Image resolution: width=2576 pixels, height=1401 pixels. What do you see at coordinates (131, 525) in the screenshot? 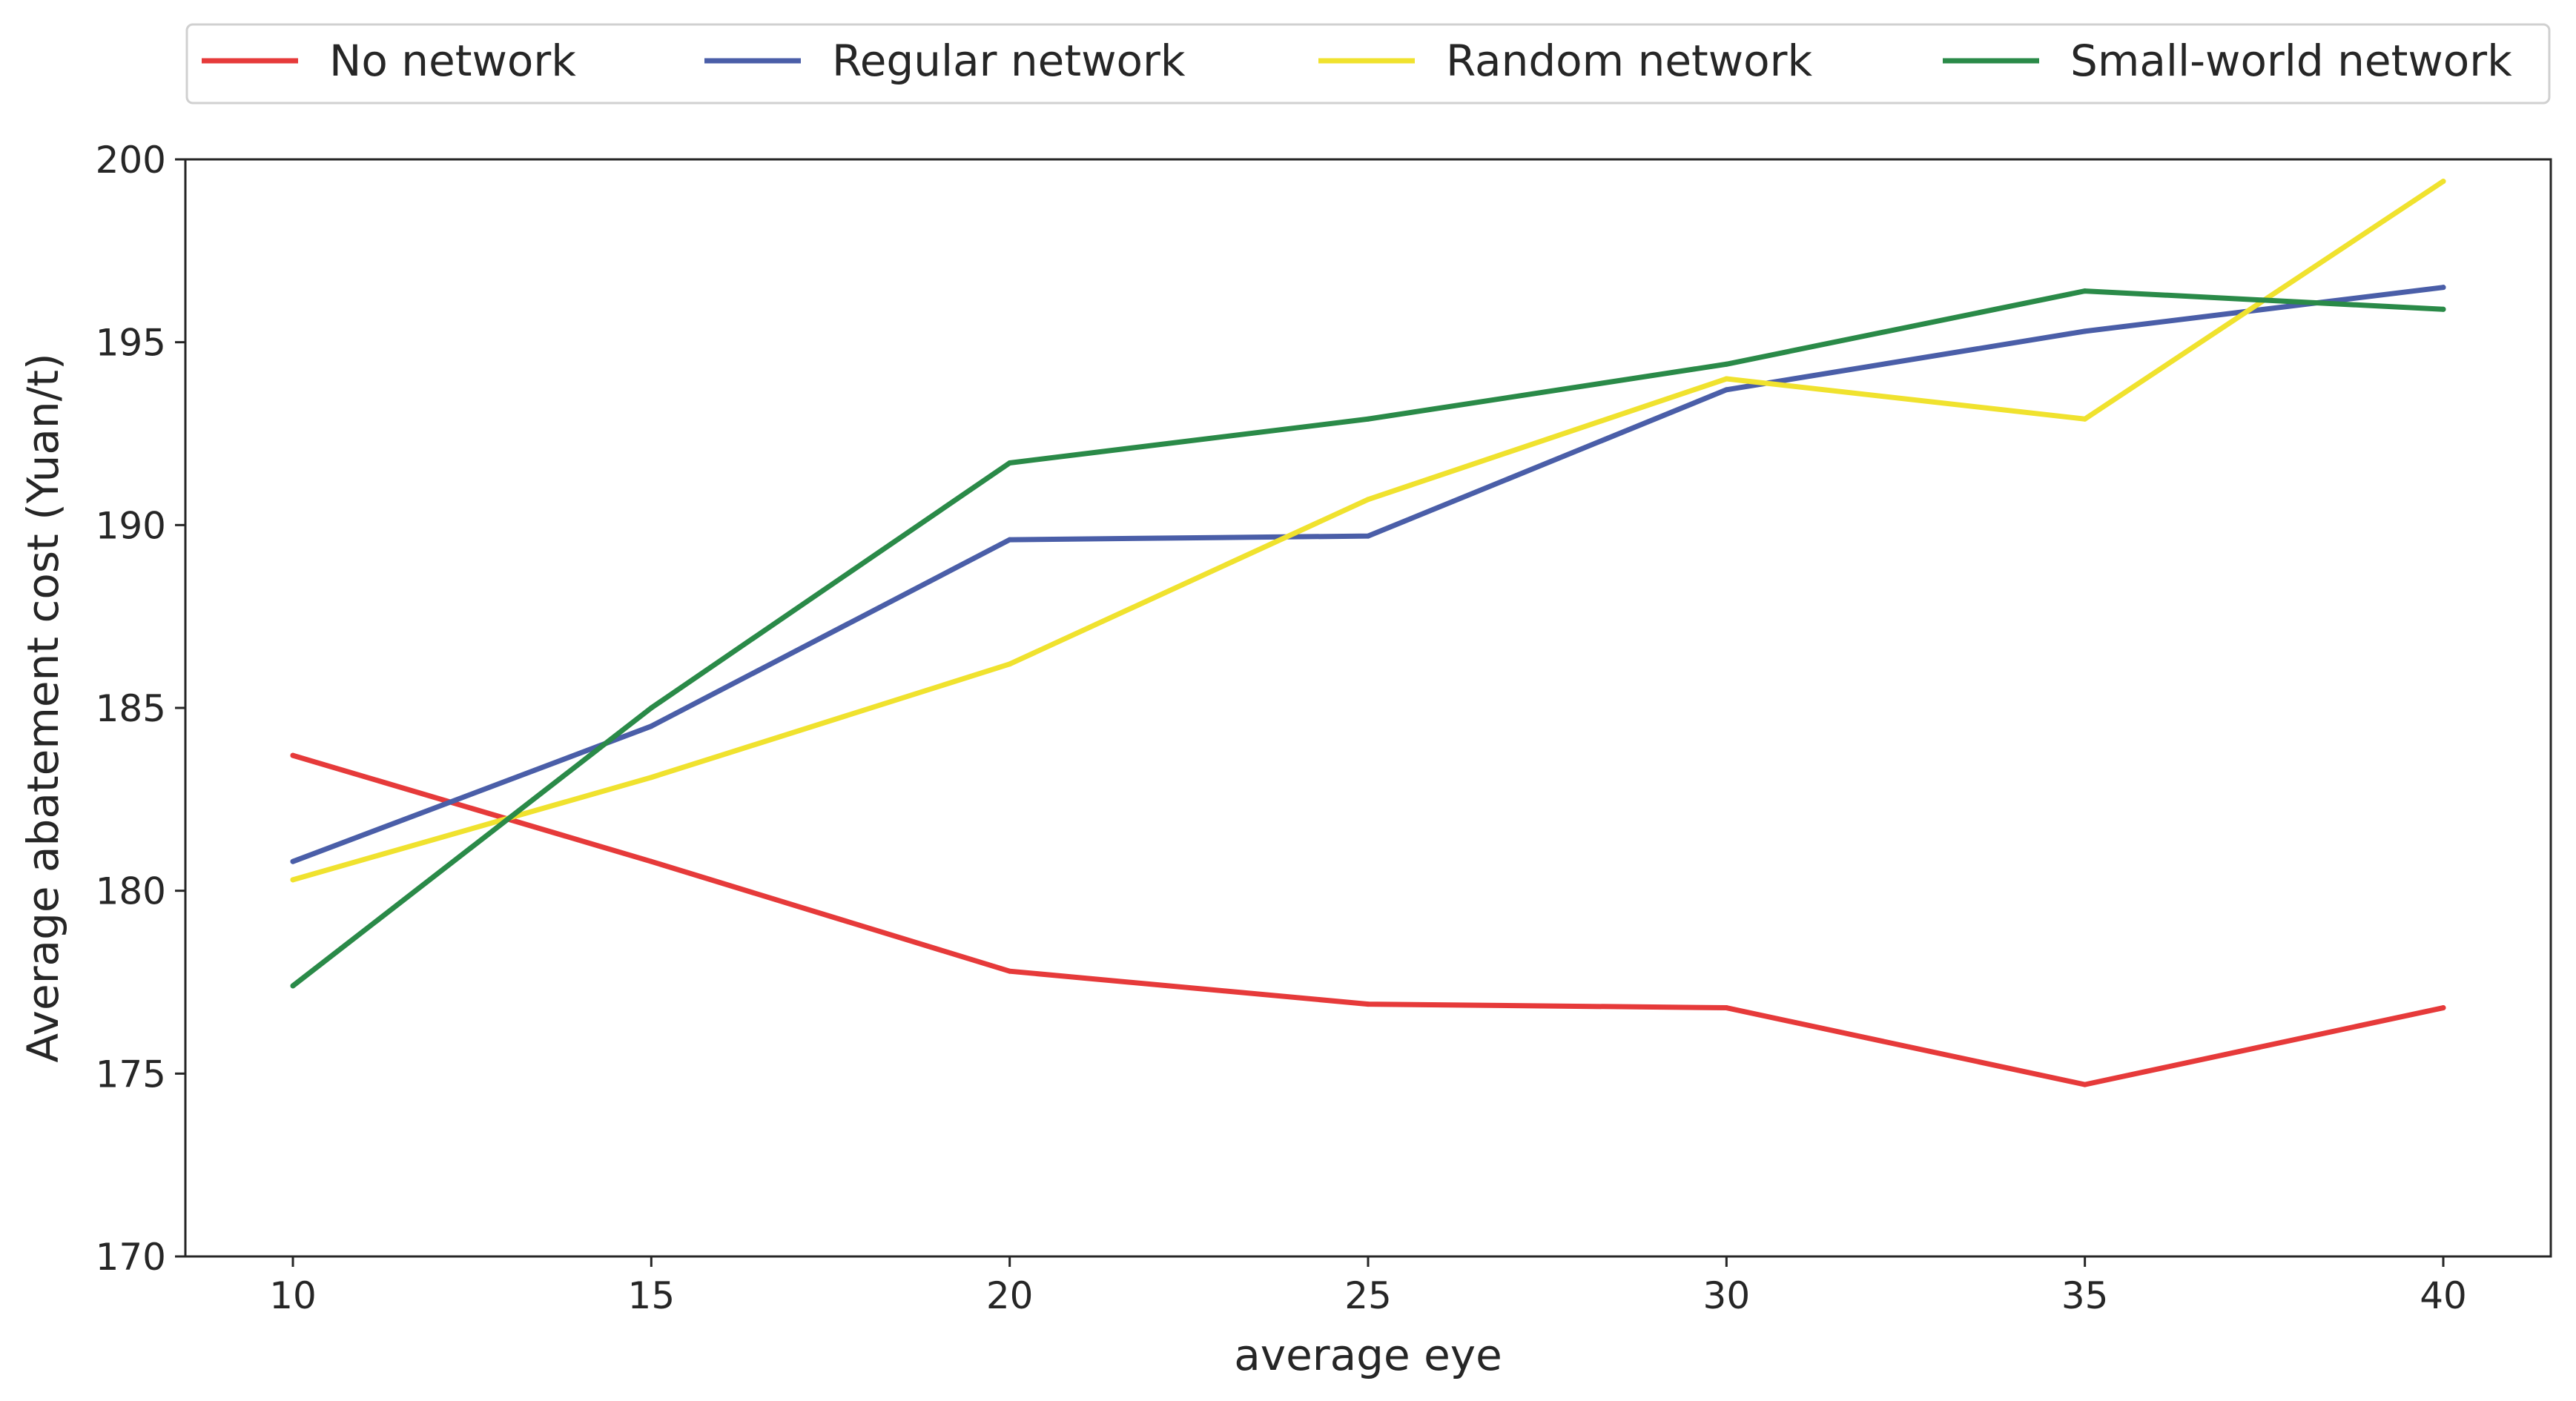
I see `y-tick-label: 190` at bounding box center [131, 525].